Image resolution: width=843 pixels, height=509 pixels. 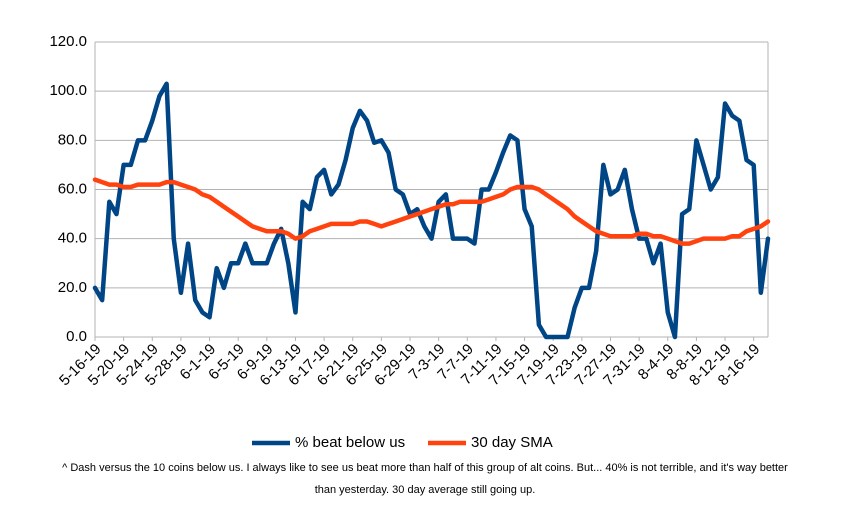 What do you see at coordinates (350, 442) in the screenshot?
I see `legend-label: % beat below us` at bounding box center [350, 442].